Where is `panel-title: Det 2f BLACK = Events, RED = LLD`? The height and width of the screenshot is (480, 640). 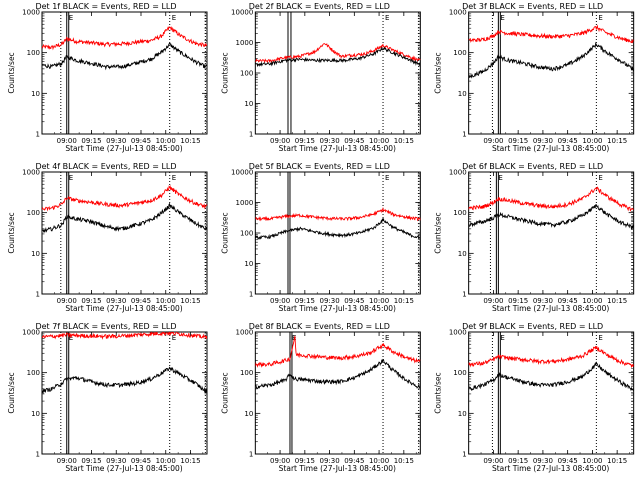
panel-title: Det 2f BLACK = Events, RED = LLD is located at coordinates (319, 6).